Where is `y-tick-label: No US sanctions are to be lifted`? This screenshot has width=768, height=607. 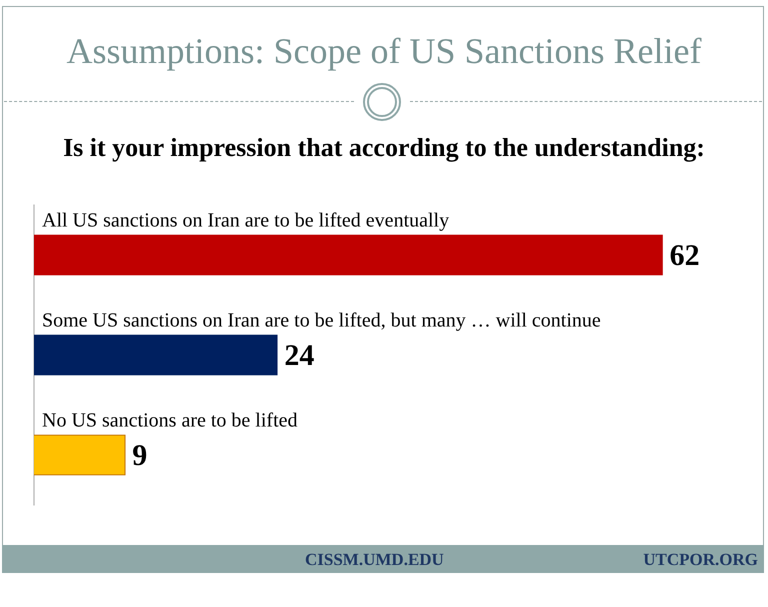
y-tick-label: No US sanctions are to be lifted is located at coordinates (170, 420).